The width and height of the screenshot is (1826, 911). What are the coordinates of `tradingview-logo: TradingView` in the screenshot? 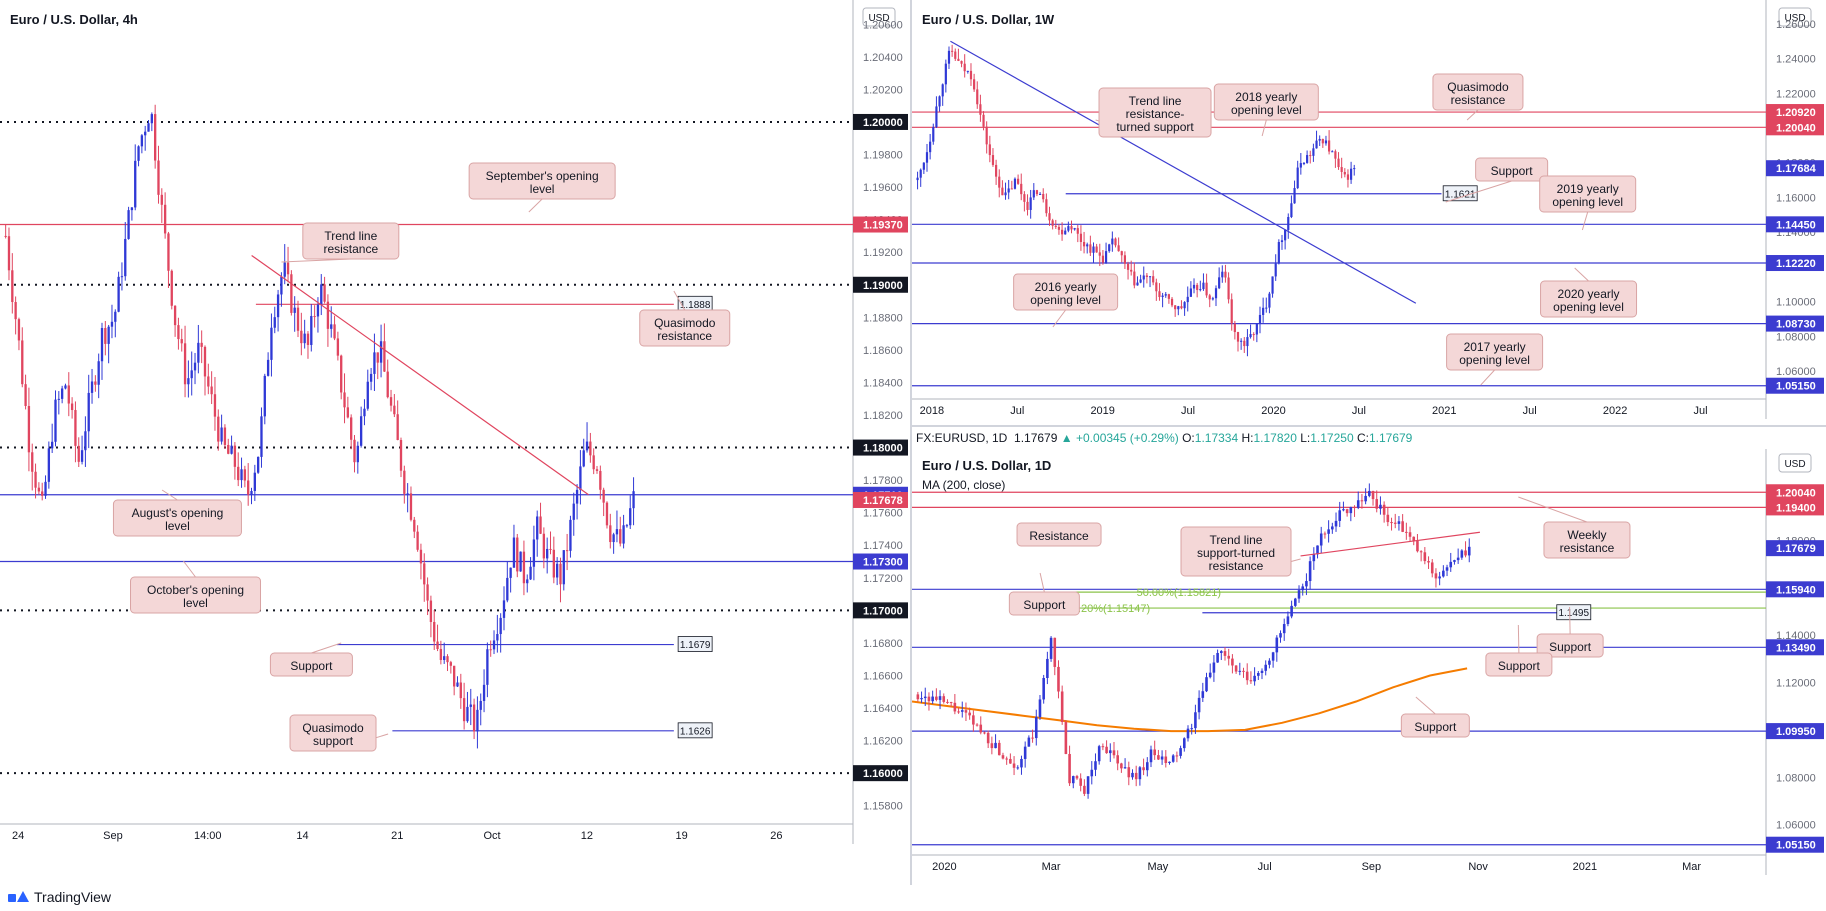 It's located at (59, 897).